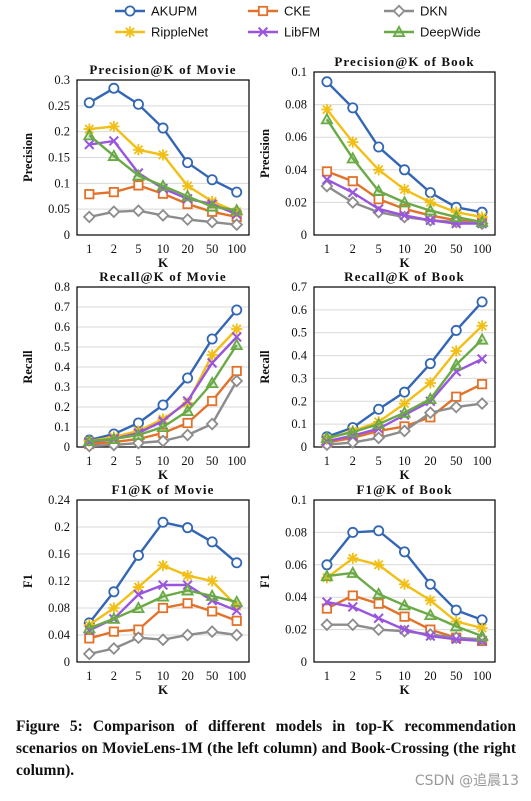 This screenshot has height=801, width=531. Describe the element at coordinates (302, 32) in the screenshot. I see `legend-label-libfm: LibFM` at that location.